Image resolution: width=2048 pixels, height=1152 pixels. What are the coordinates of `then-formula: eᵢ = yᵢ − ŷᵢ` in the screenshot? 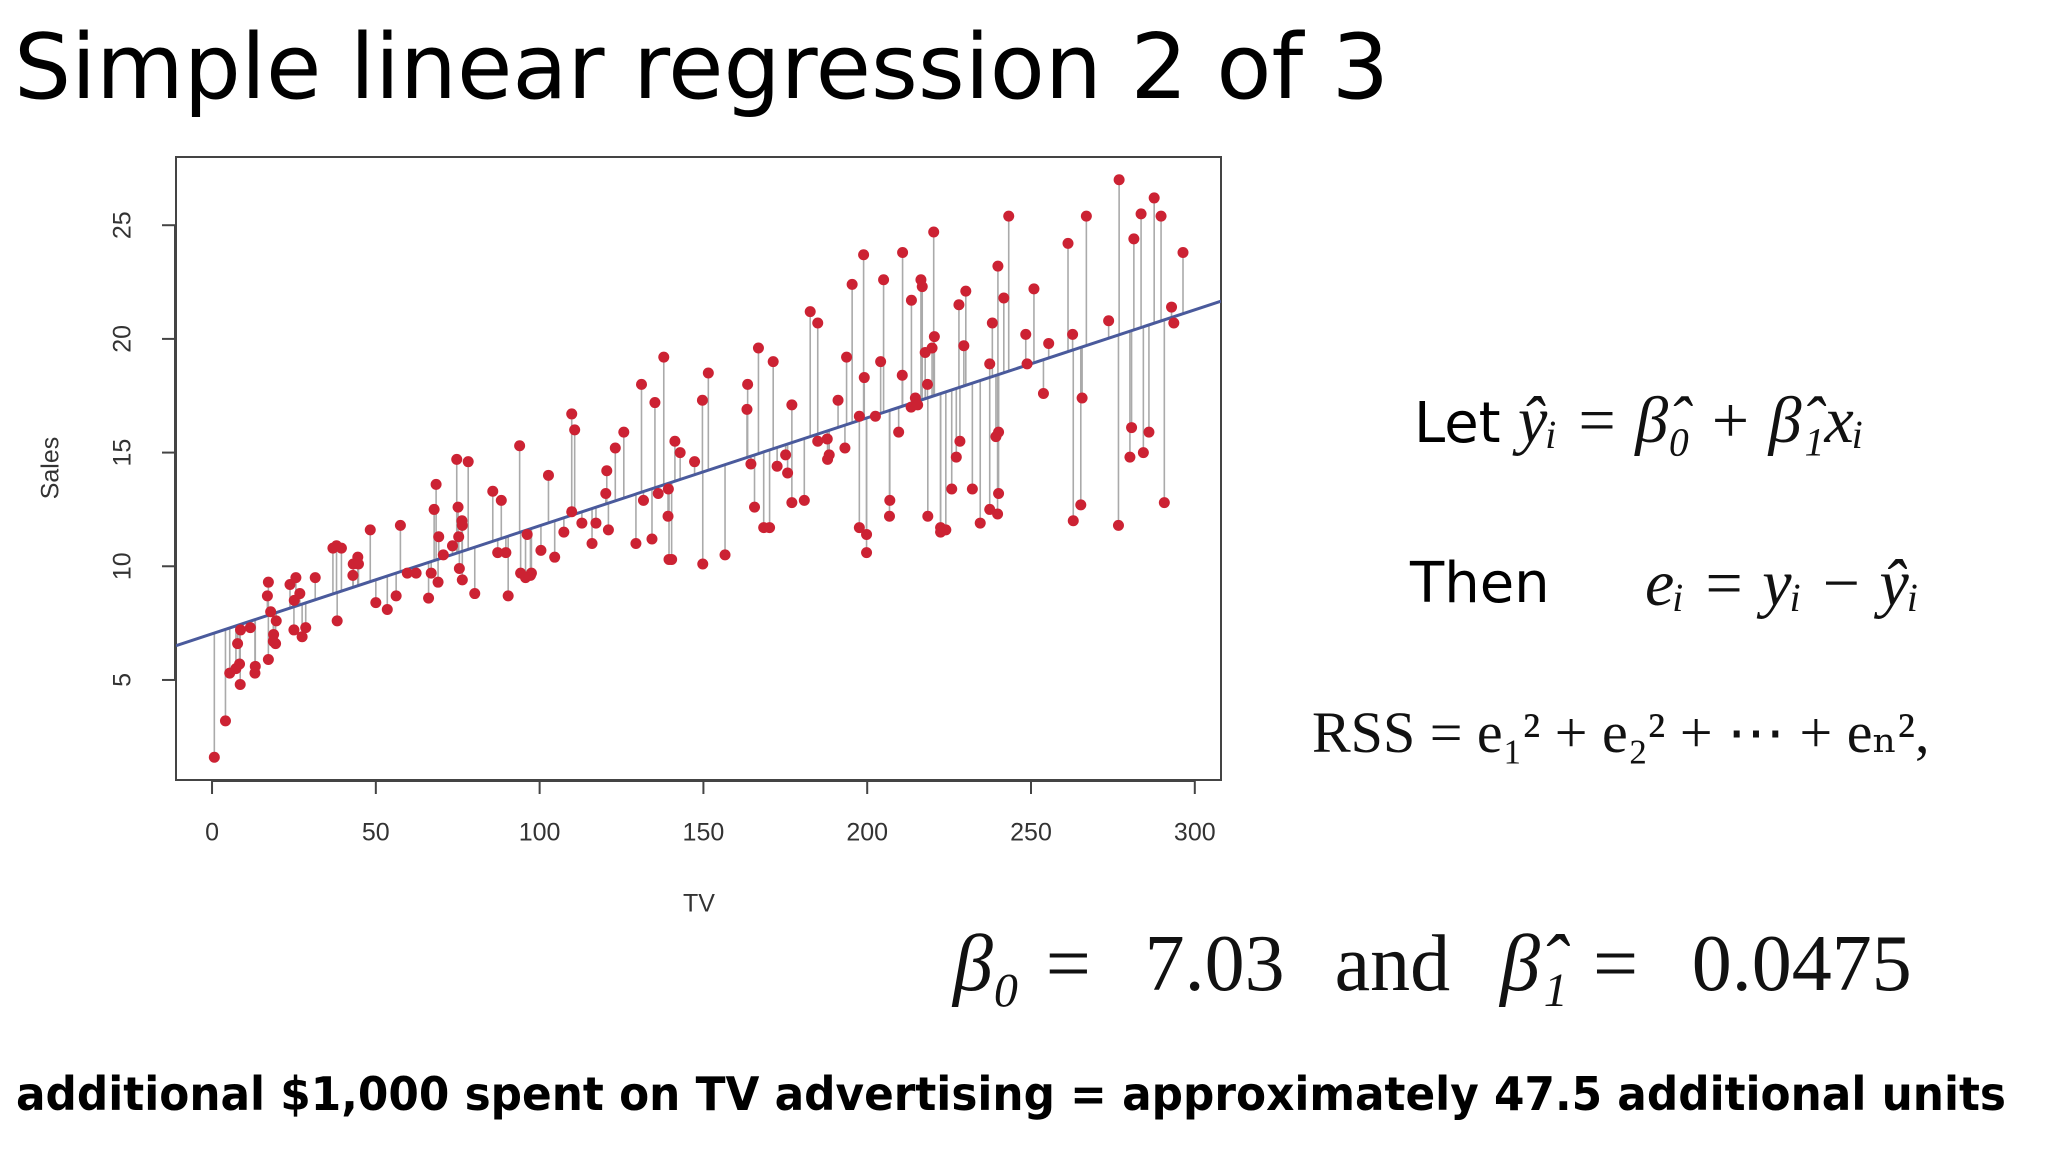 It's located at (1782, 583).